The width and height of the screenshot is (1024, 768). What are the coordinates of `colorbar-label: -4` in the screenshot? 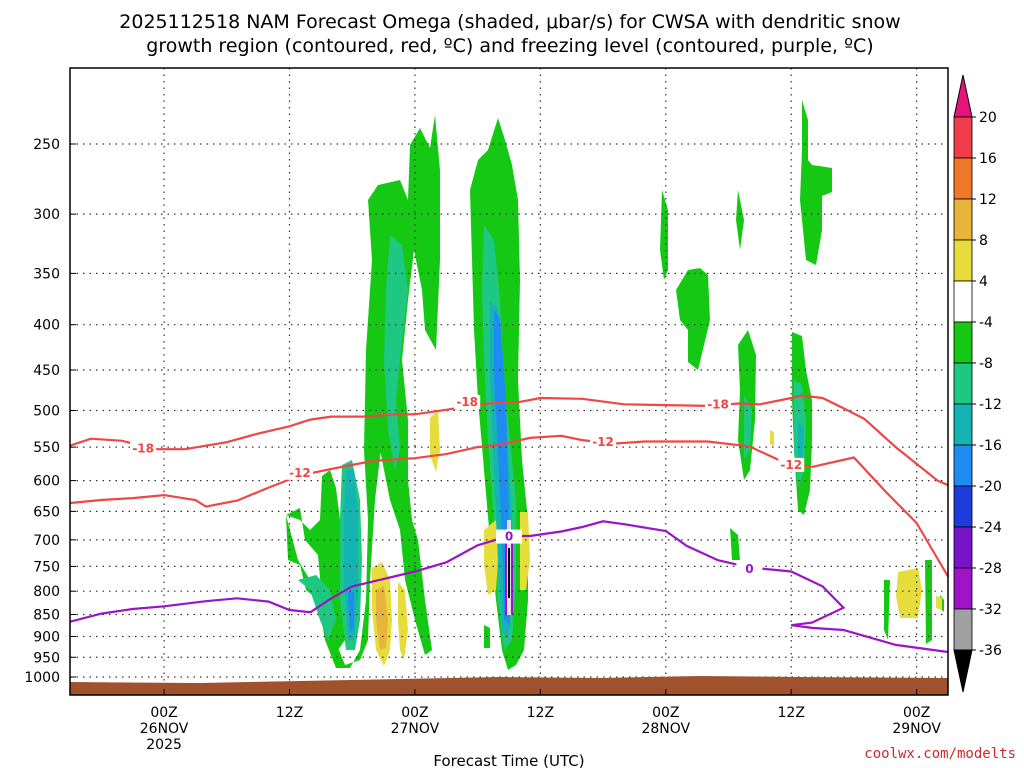 It's located at (986, 323).